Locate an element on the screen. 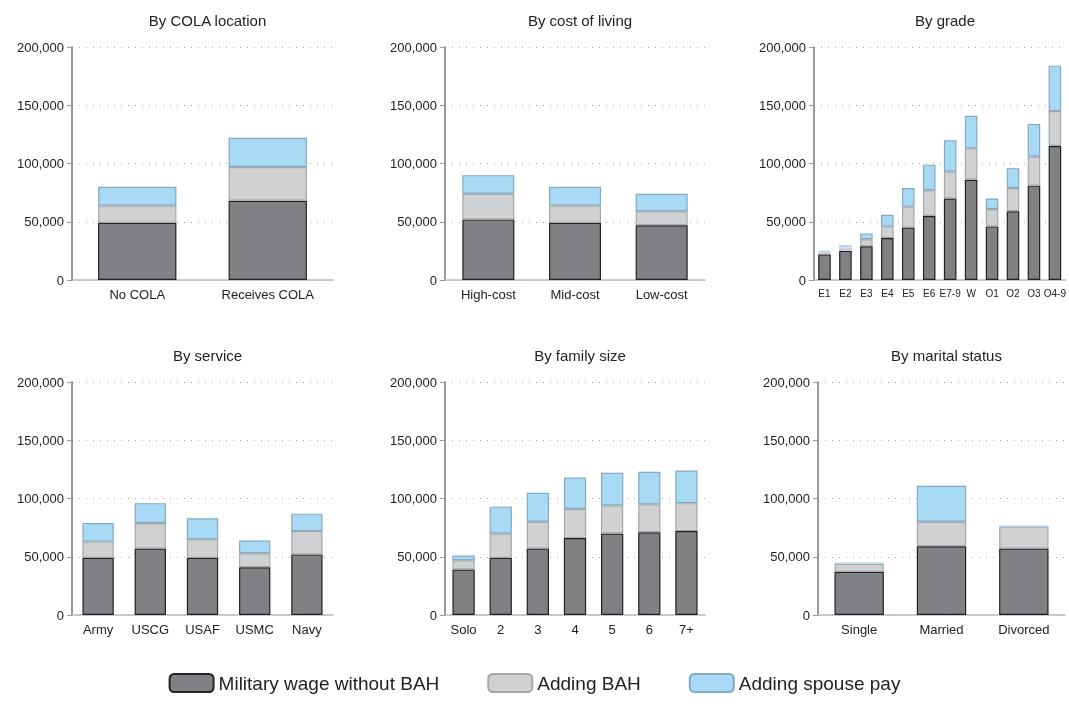 The image size is (1069, 704). chart-title: By cost of living is located at coordinates (580, 20).